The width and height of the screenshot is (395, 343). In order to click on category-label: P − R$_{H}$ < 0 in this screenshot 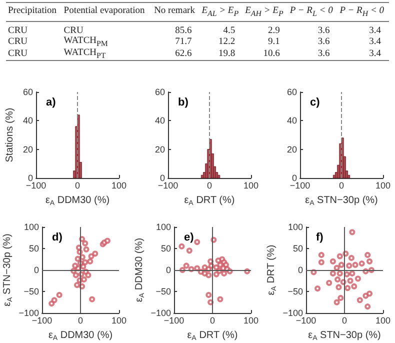, I will do `click(361, 12)`.